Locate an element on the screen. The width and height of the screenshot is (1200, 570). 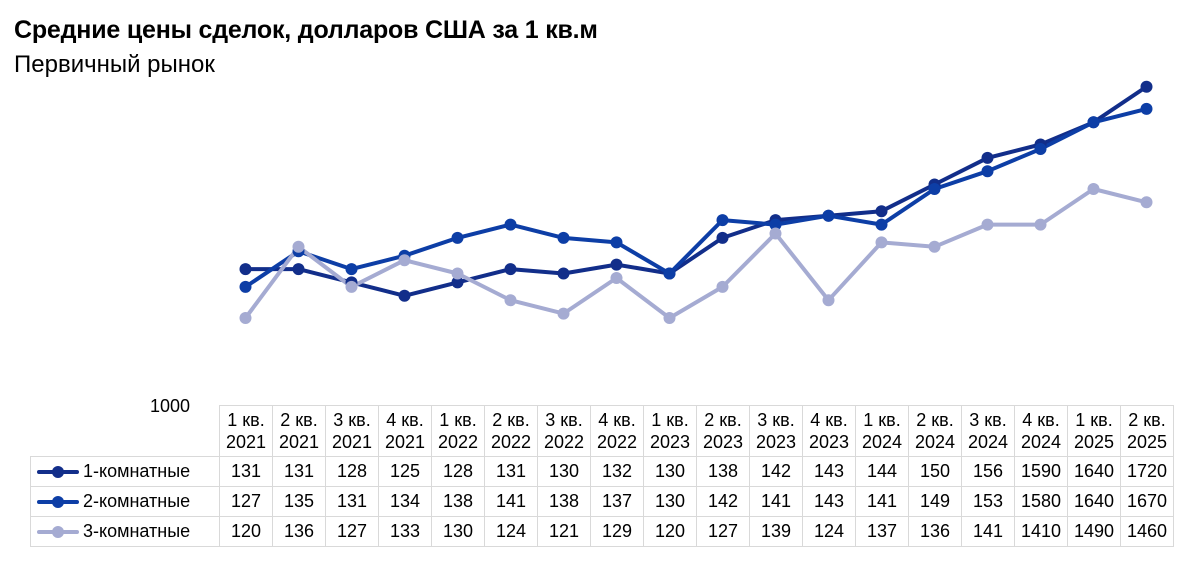
legend-label: 3-комнатные is located at coordinates (137, 531).